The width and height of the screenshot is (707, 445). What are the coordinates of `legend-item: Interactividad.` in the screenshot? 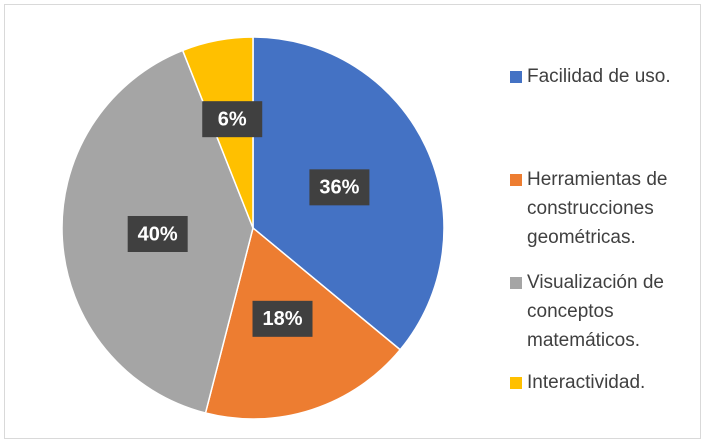 It's located at (602, 382).